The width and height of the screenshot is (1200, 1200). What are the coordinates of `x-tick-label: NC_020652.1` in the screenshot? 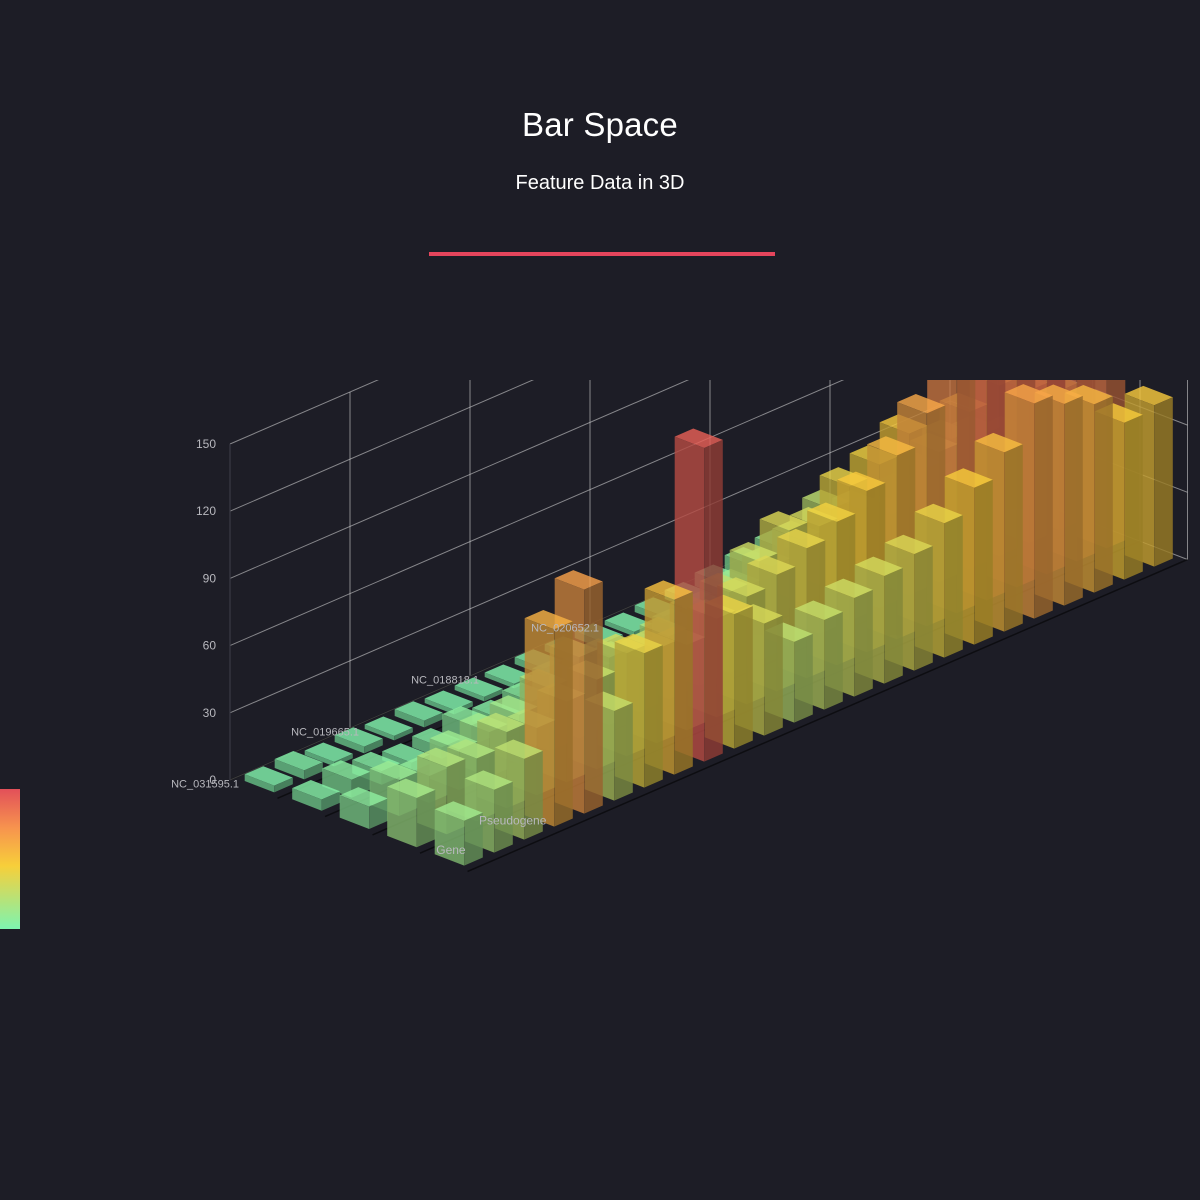 It's located at (565, 629).